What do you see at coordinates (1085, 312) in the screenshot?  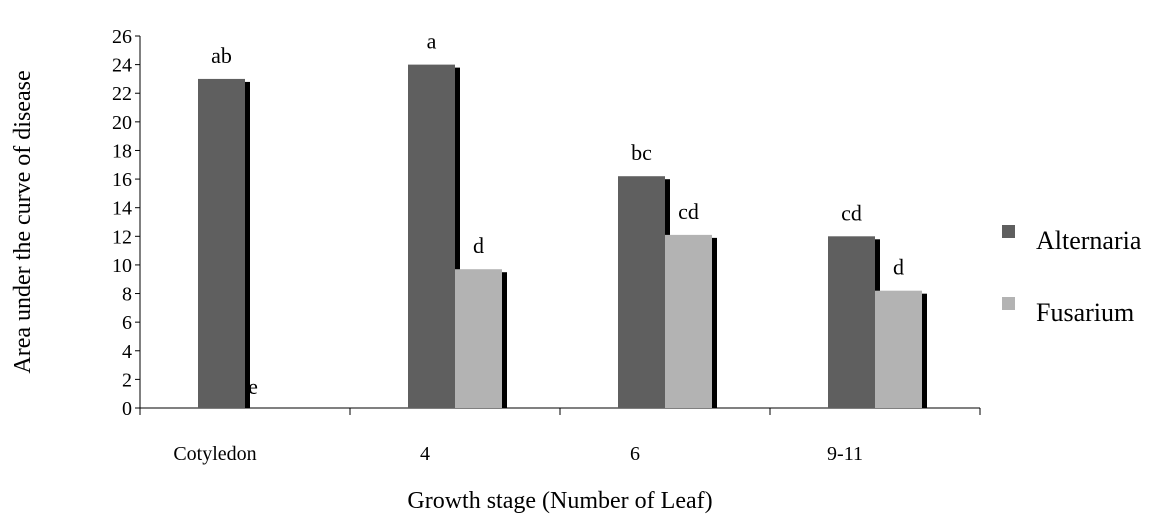 I see `legend-label: Fusarium` at bounding box center [1085, 312].